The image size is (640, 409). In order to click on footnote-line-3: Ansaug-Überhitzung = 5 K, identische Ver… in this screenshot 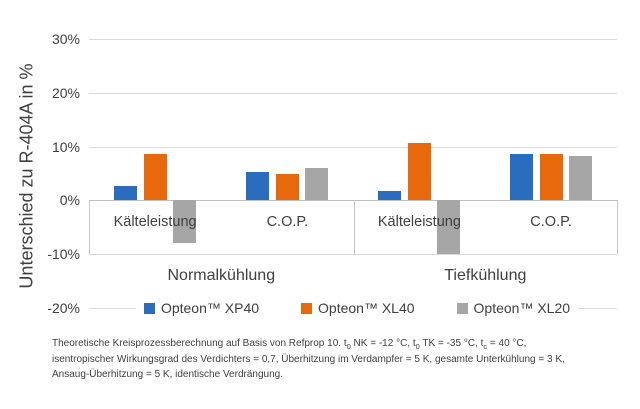, I will do `click(167, 374)`.